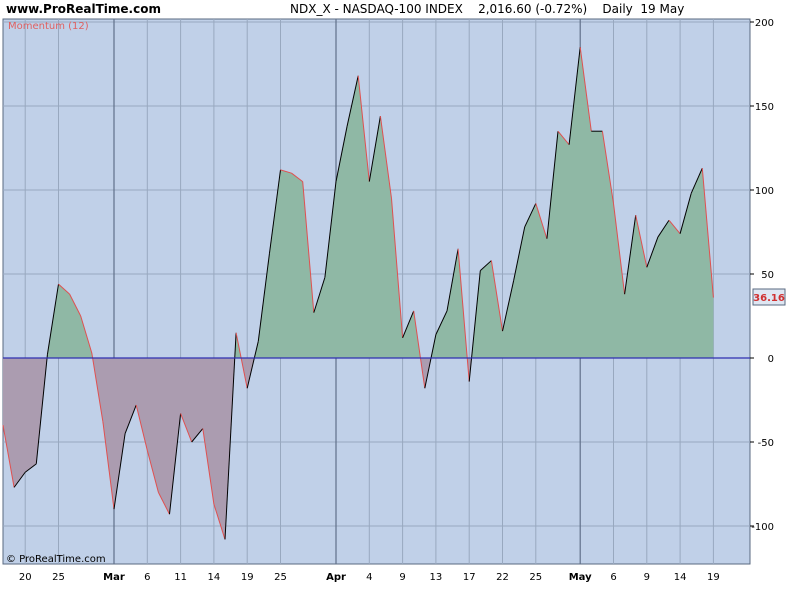 The image size is (800, 600). Describe the element at coordinates (436, 577) in the screenshot. I see `x-tick-label: 13` at that location.